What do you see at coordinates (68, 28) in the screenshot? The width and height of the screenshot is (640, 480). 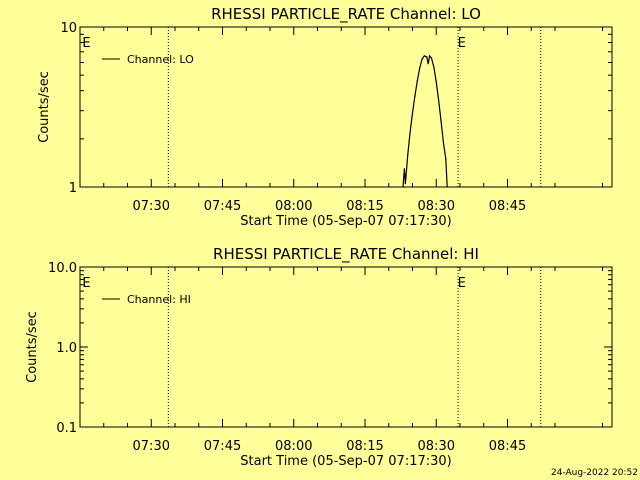 I see `chart1-y-tick-label: 10` at bounding box center [68, 28].